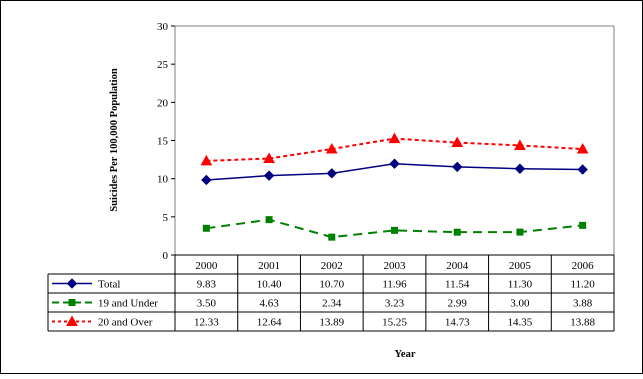 The width and height of the screenshot is (643, 379). What do you see at coordinates (207, 304) in the screenshot?
I see `data-label-19-and-under: 3.50` at bounding box center [207, 304].